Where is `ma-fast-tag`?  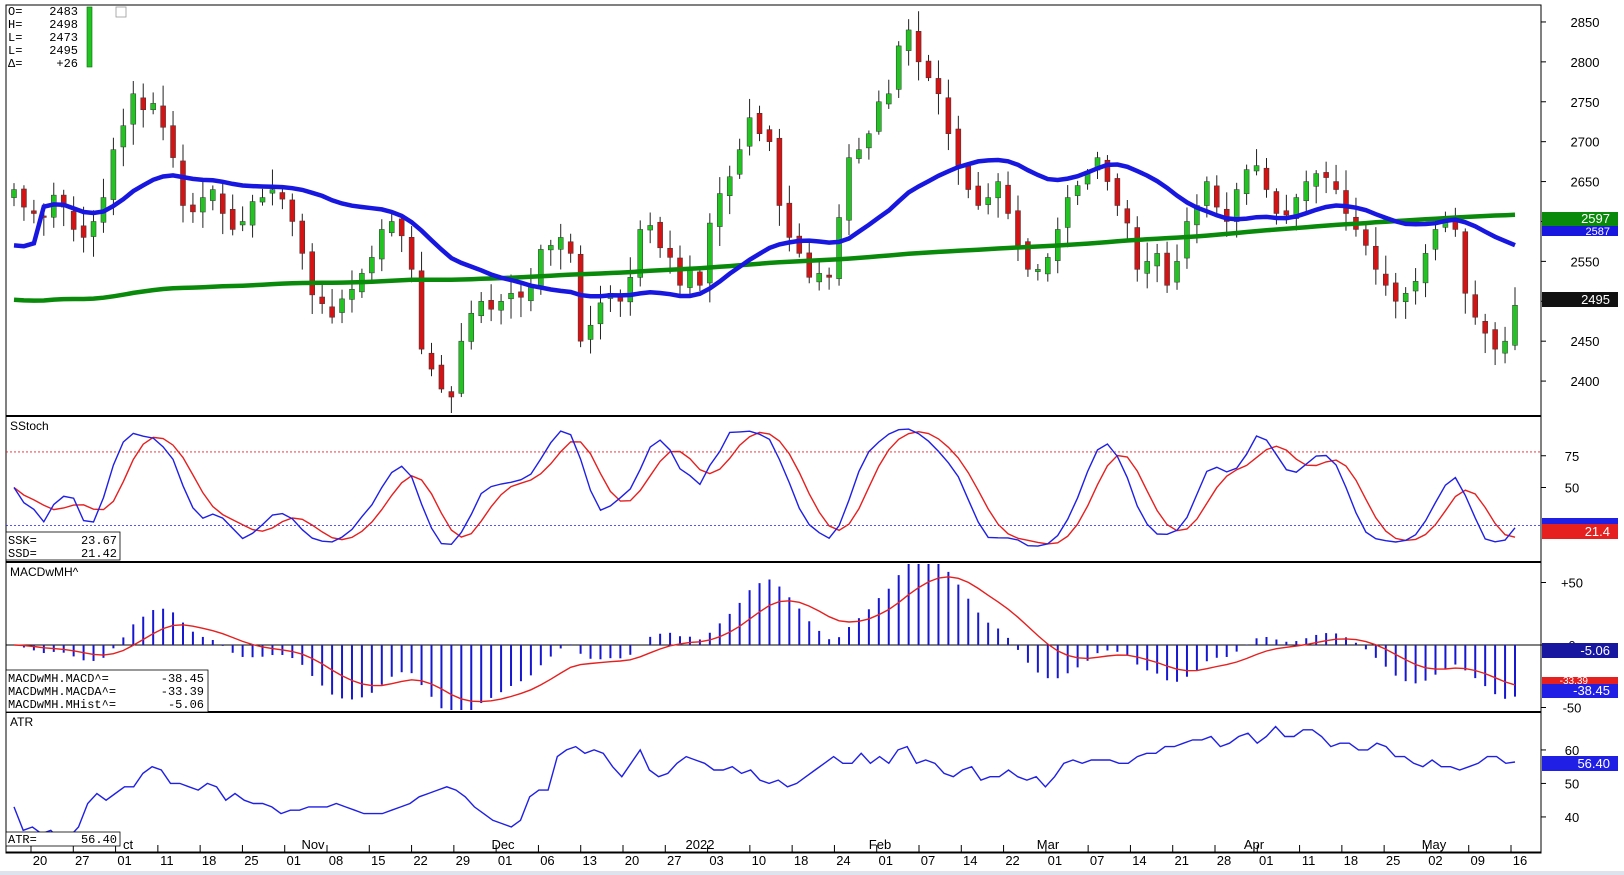 ma-fast-tag is located at coordinates (1580, 231).